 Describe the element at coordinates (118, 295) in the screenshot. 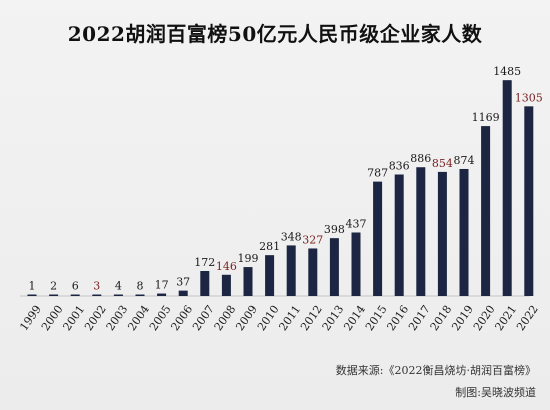

I see `bar-2003` at that location.